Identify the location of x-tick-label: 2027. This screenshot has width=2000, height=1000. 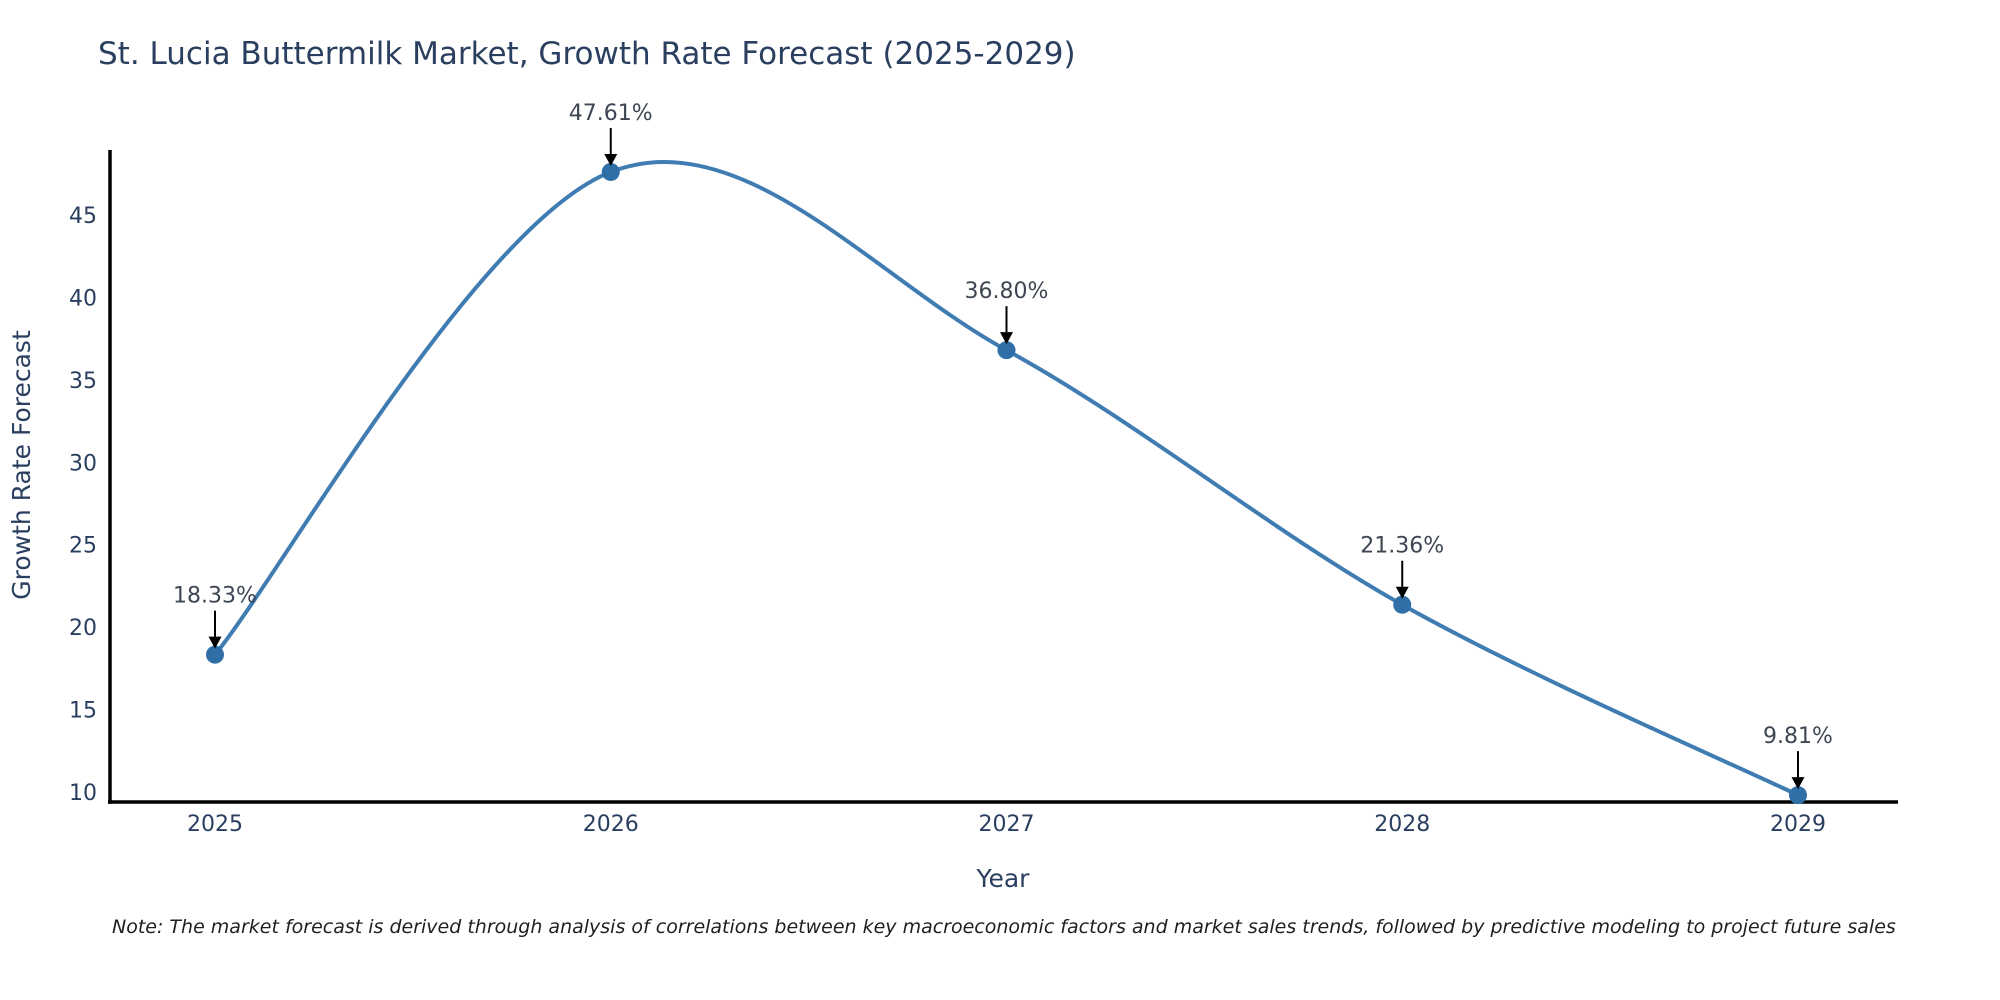
(1007, 824).